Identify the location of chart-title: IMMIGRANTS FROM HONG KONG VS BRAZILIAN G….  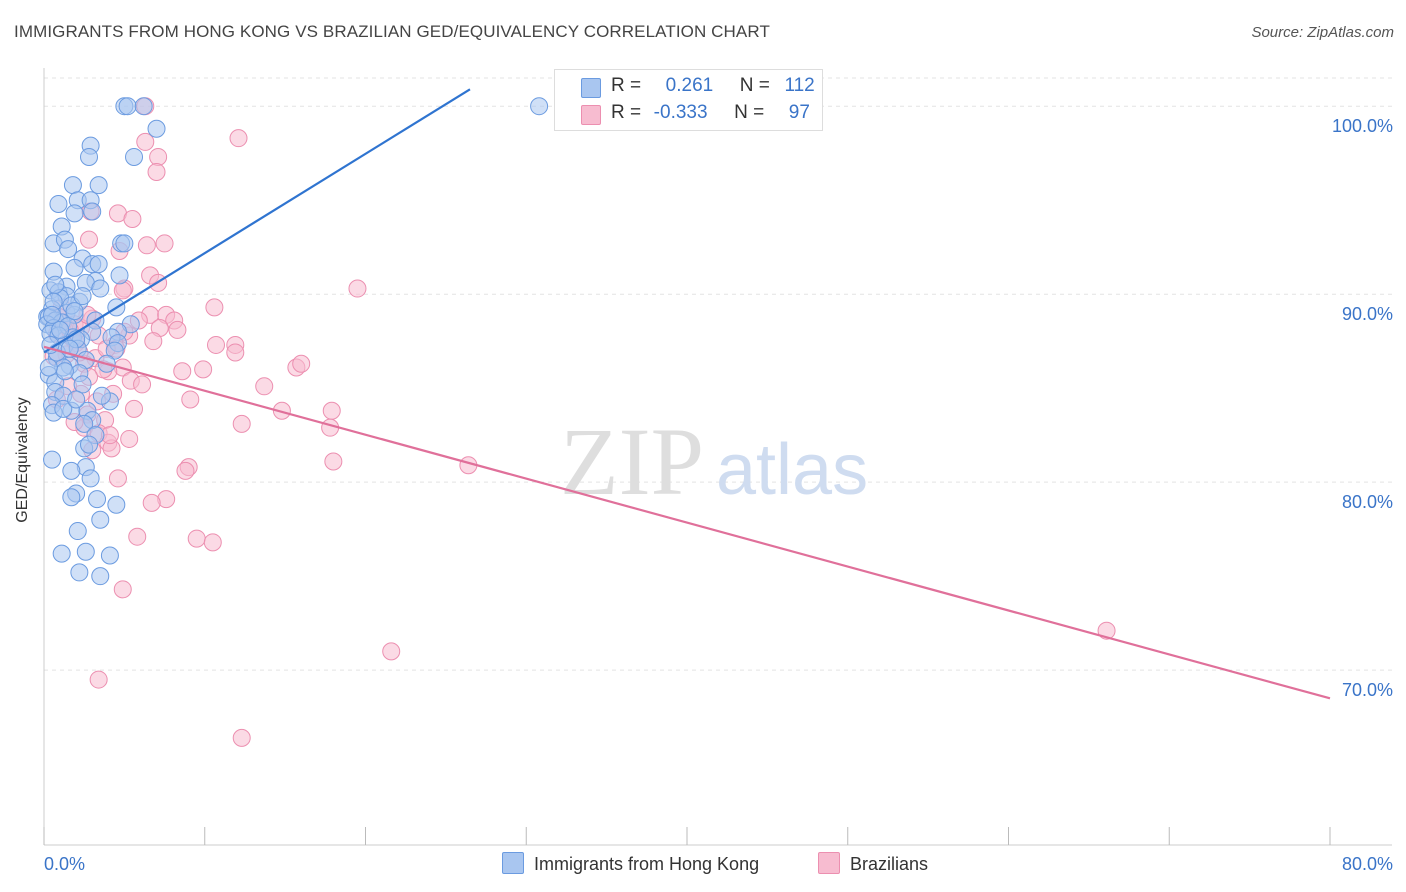
(392, 31).